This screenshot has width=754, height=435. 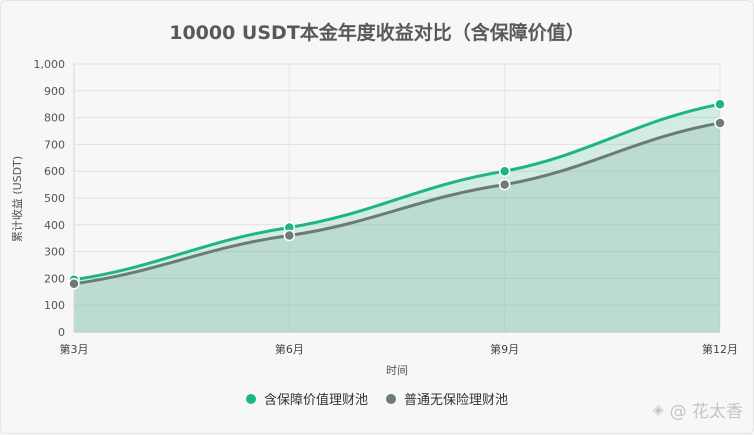 What do you see at coordinates (54, 225) in the screenshot?
I see `y-tick-label: 400` at bounding box center [54, 225].